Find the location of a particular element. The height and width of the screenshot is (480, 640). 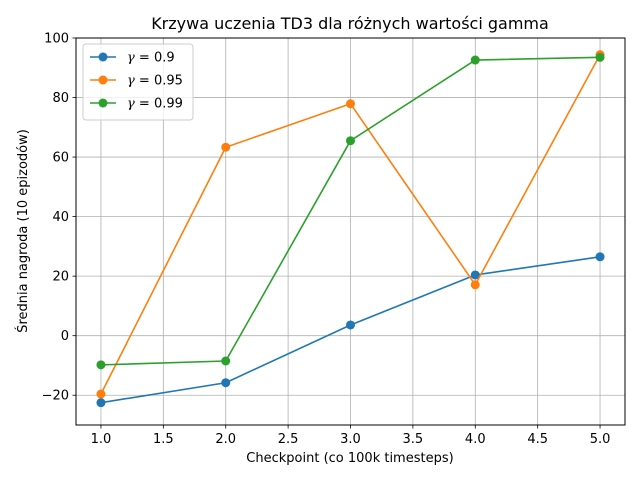

x-tick-label: 1.5 is located at coordinates (163, 439).